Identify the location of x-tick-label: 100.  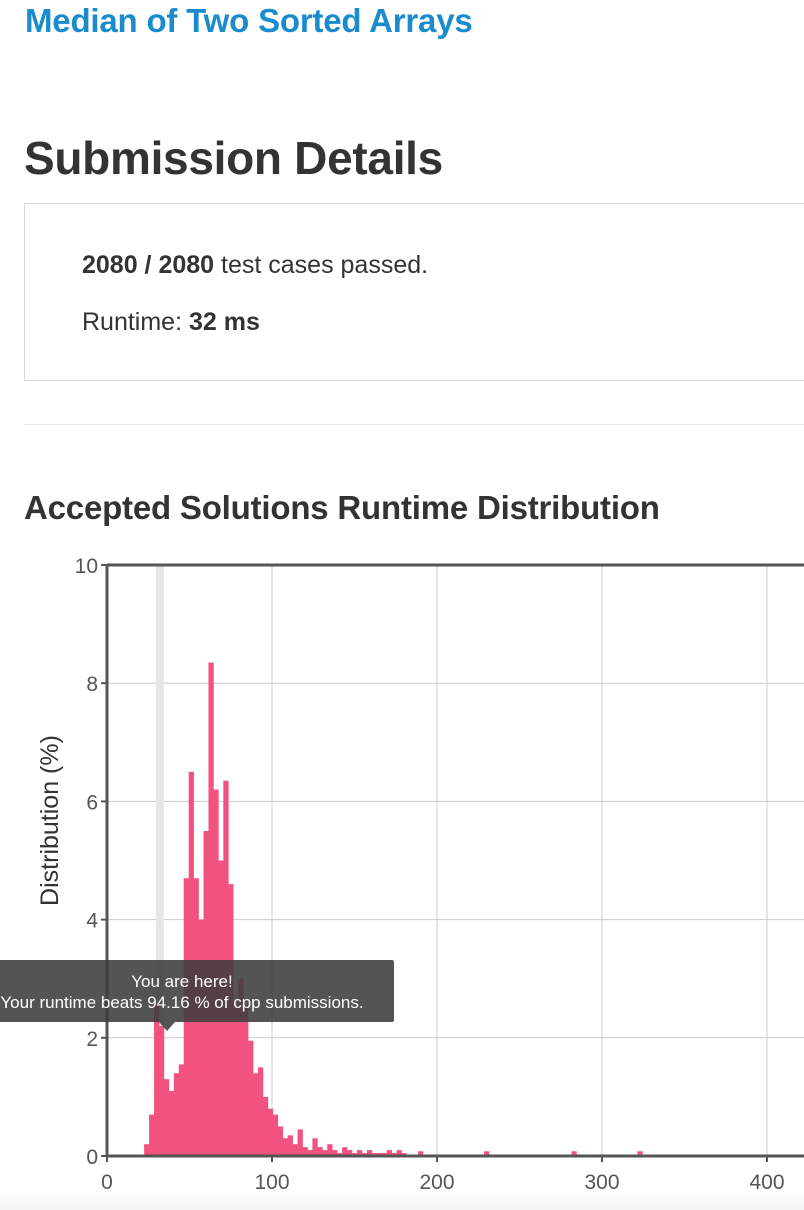
(271, 1182).